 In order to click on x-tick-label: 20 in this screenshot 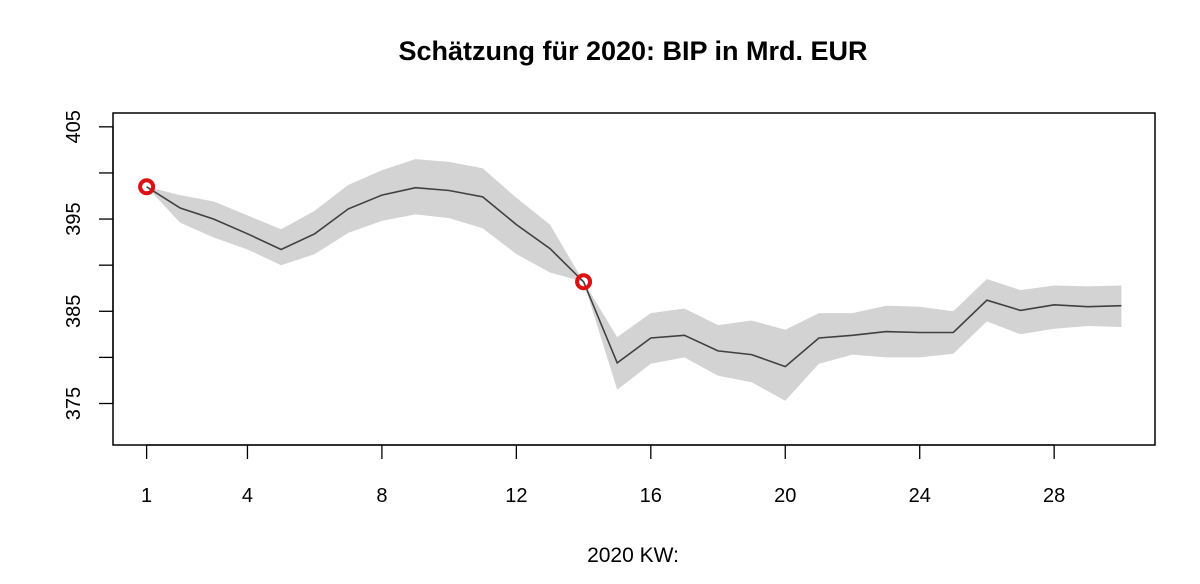, I will do `click(785, 496)`.